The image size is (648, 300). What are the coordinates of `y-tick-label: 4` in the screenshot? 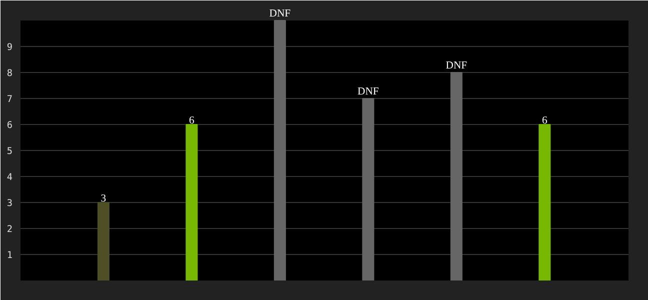 It's located at (9, 177).